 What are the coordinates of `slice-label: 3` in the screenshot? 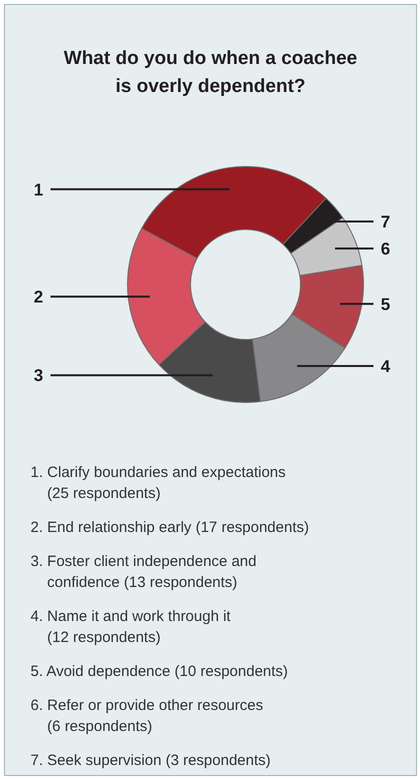 It's located at (39, 376).